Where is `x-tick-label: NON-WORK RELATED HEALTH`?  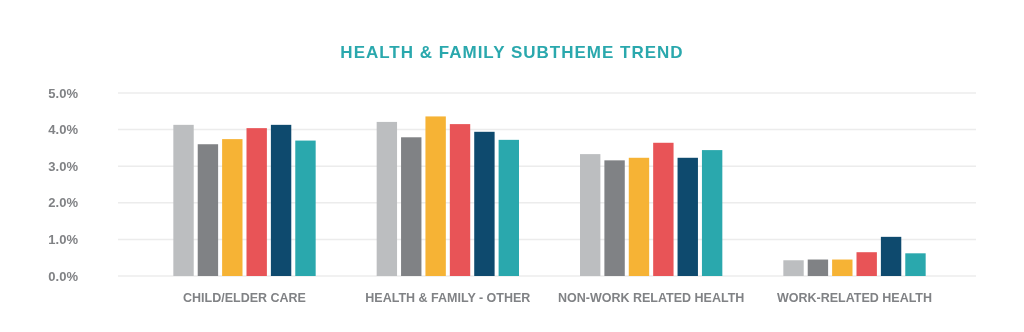
x-tick-label: NON-WORK RELATED HEALTH is located at coordinates (651, 298).